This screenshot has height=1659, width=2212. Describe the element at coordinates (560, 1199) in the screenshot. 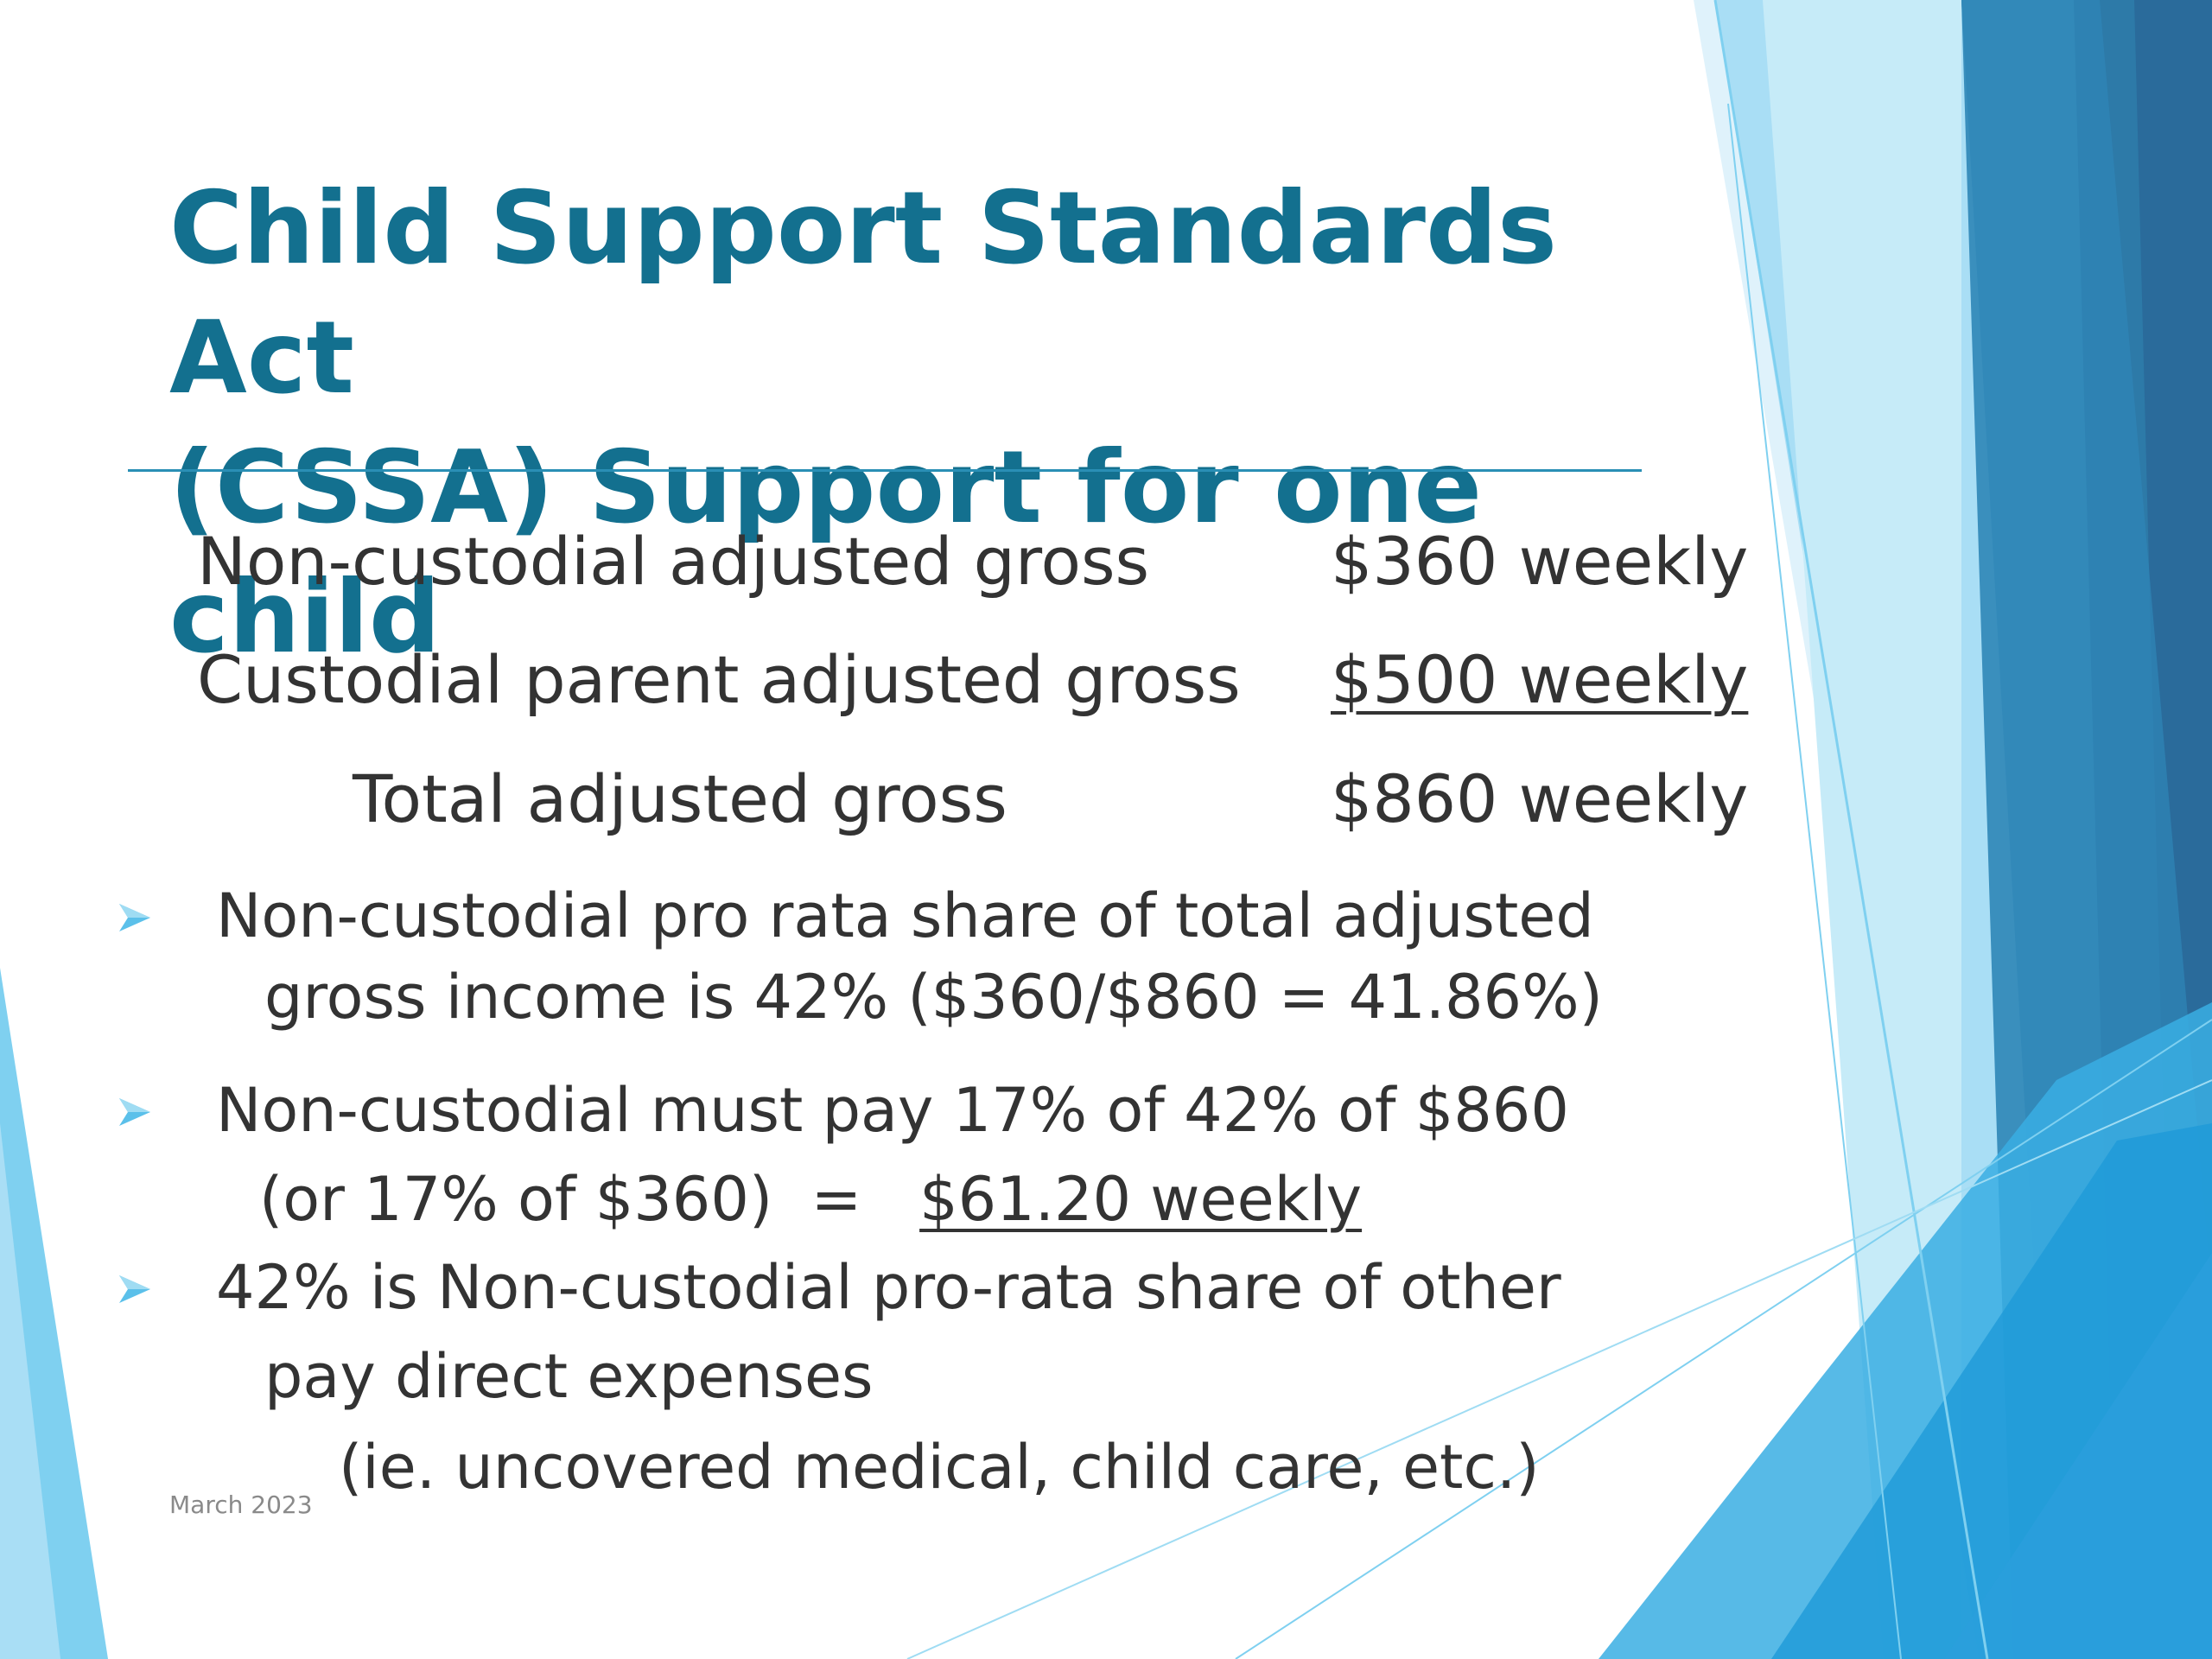

I see `bullet-2-prefix: (or 17% of $360) =` at that location.